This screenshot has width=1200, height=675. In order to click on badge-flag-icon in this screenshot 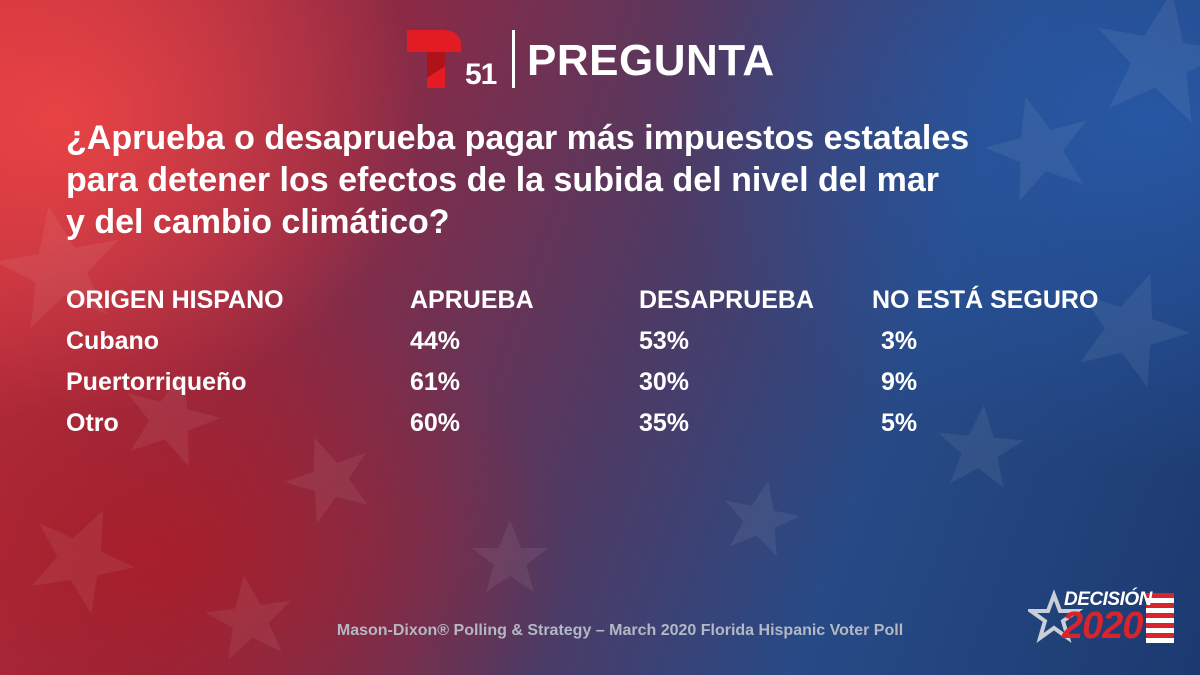, I will do `click(1101, 616)`.